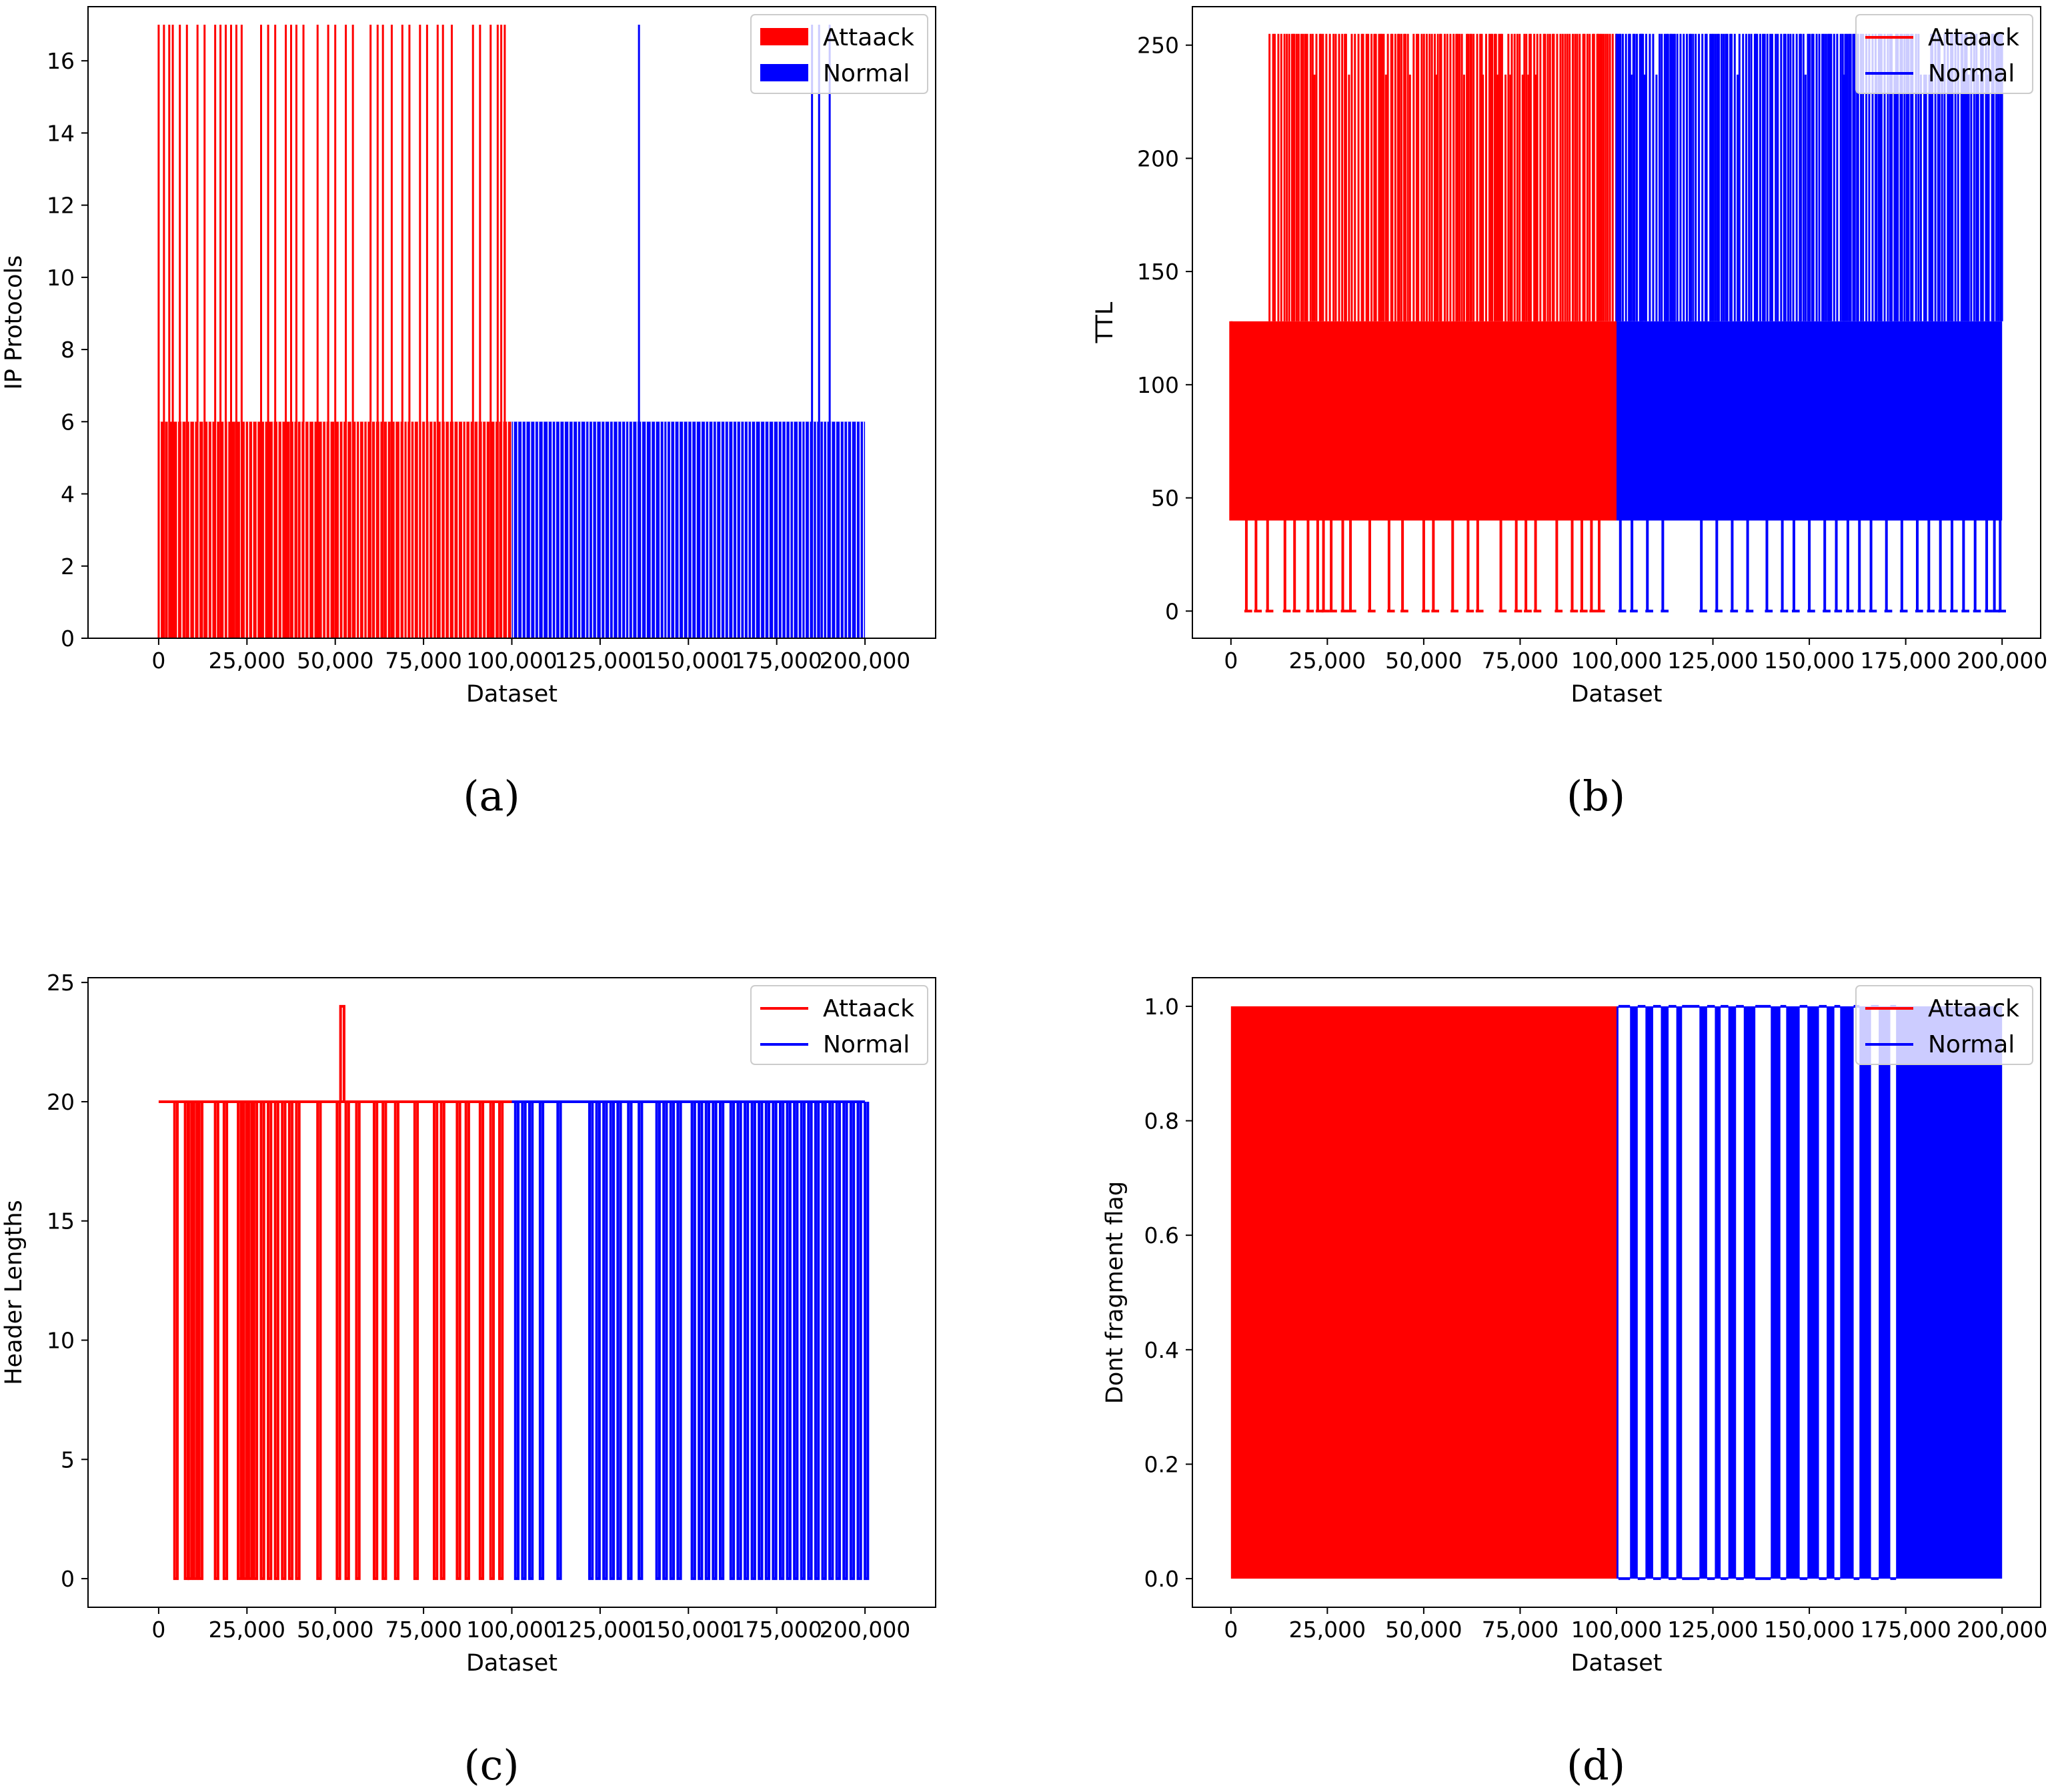 This screenshot has height=1792, width=2050. Describe the element at coordinates (68, 1579) in the screenshot. I see `y-tick-label: 0` at that location.